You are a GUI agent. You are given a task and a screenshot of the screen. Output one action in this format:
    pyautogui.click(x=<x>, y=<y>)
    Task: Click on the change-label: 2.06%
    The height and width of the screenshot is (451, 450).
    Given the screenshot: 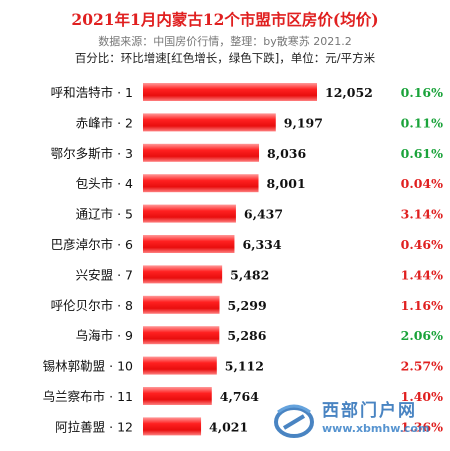 What is the action you would take?
    pyautogui.click(x=422, y=335)
    